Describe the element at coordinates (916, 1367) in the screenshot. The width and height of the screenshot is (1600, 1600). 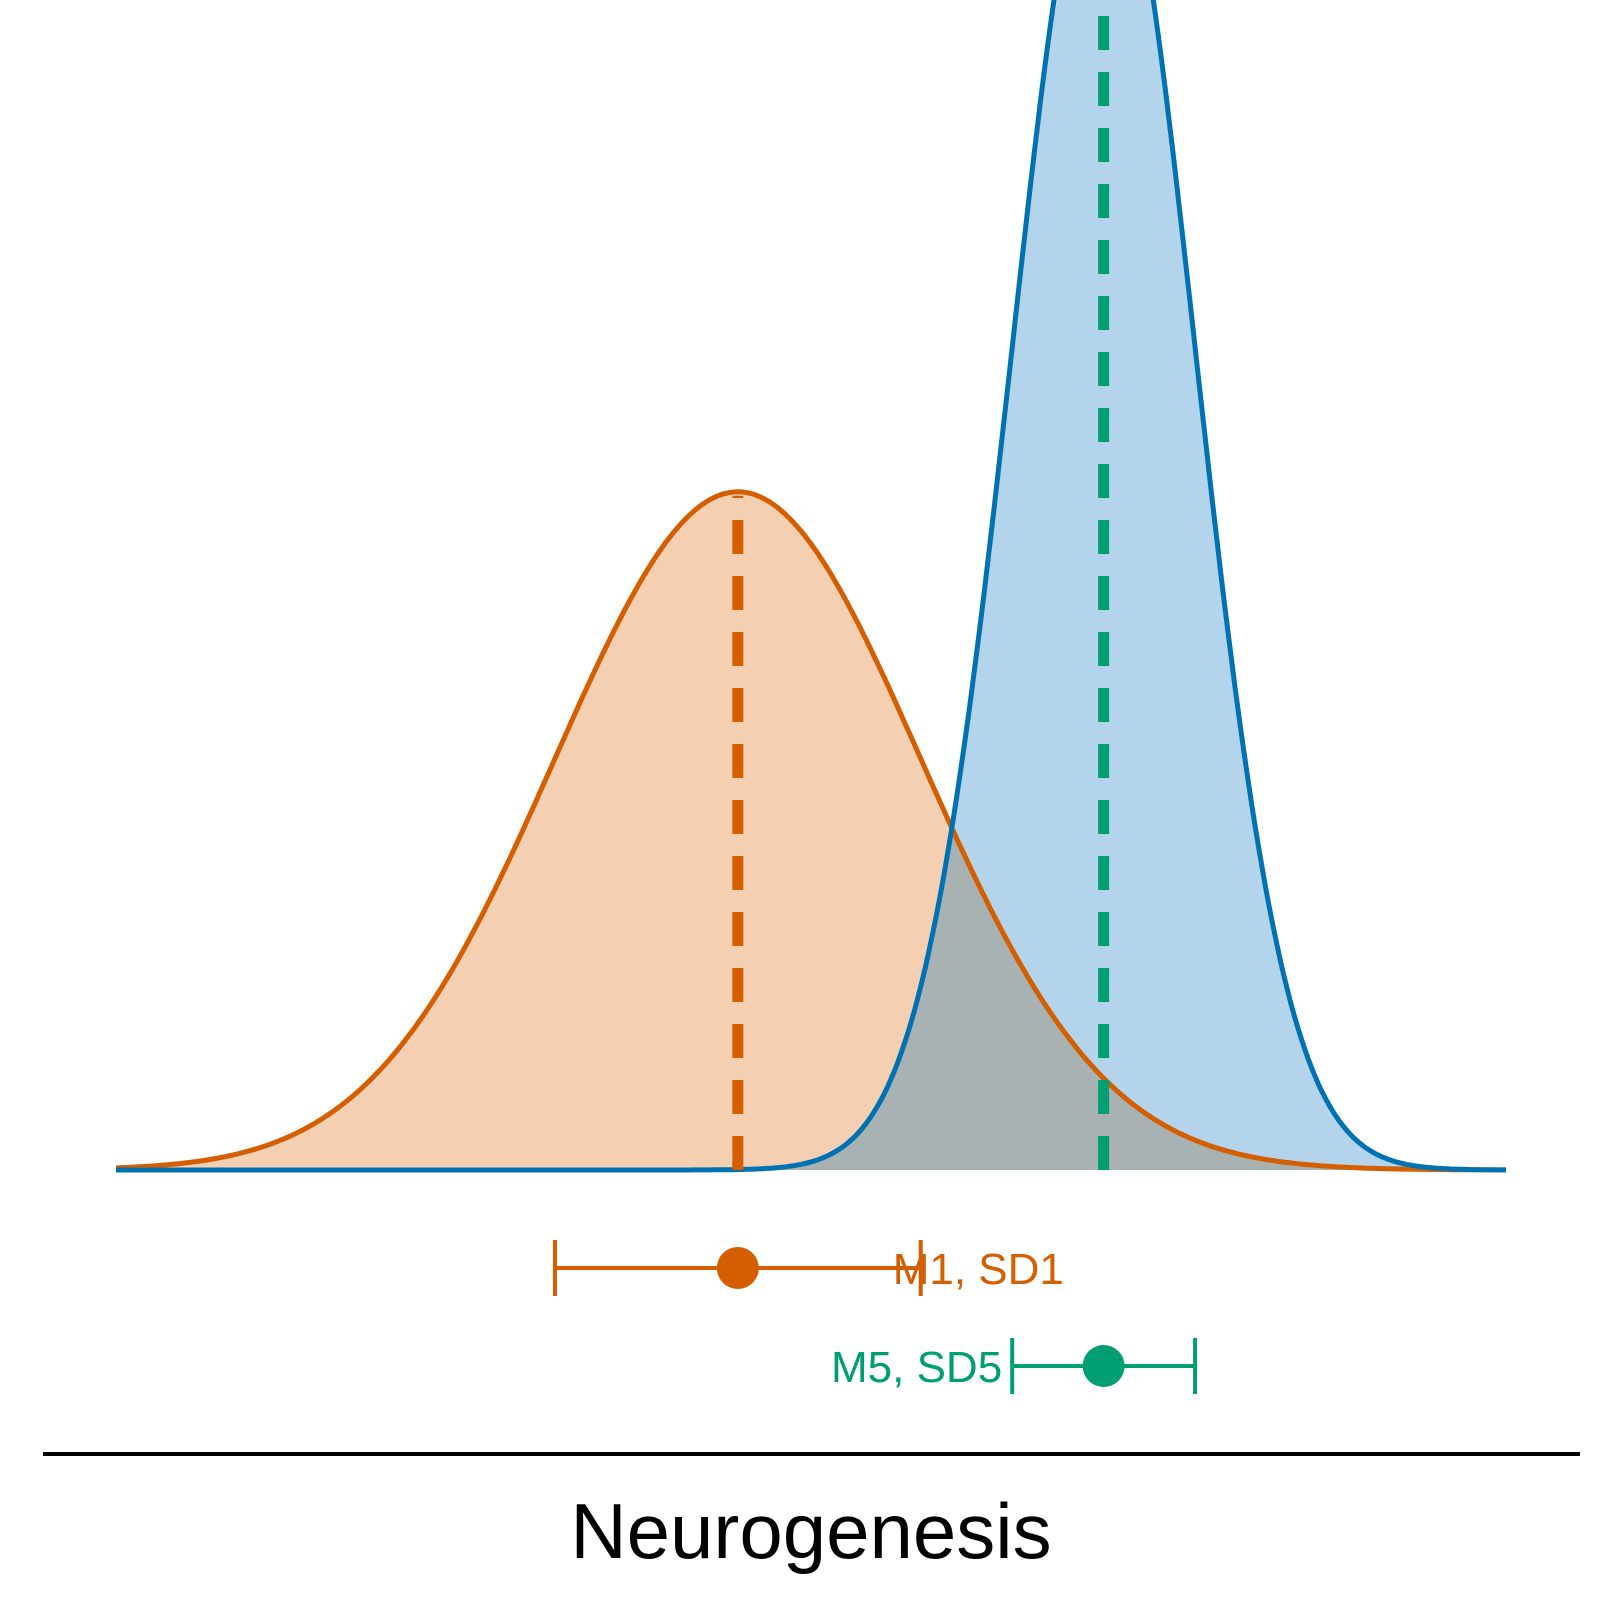
I see `series-2-label: M5, SD5` at that location.